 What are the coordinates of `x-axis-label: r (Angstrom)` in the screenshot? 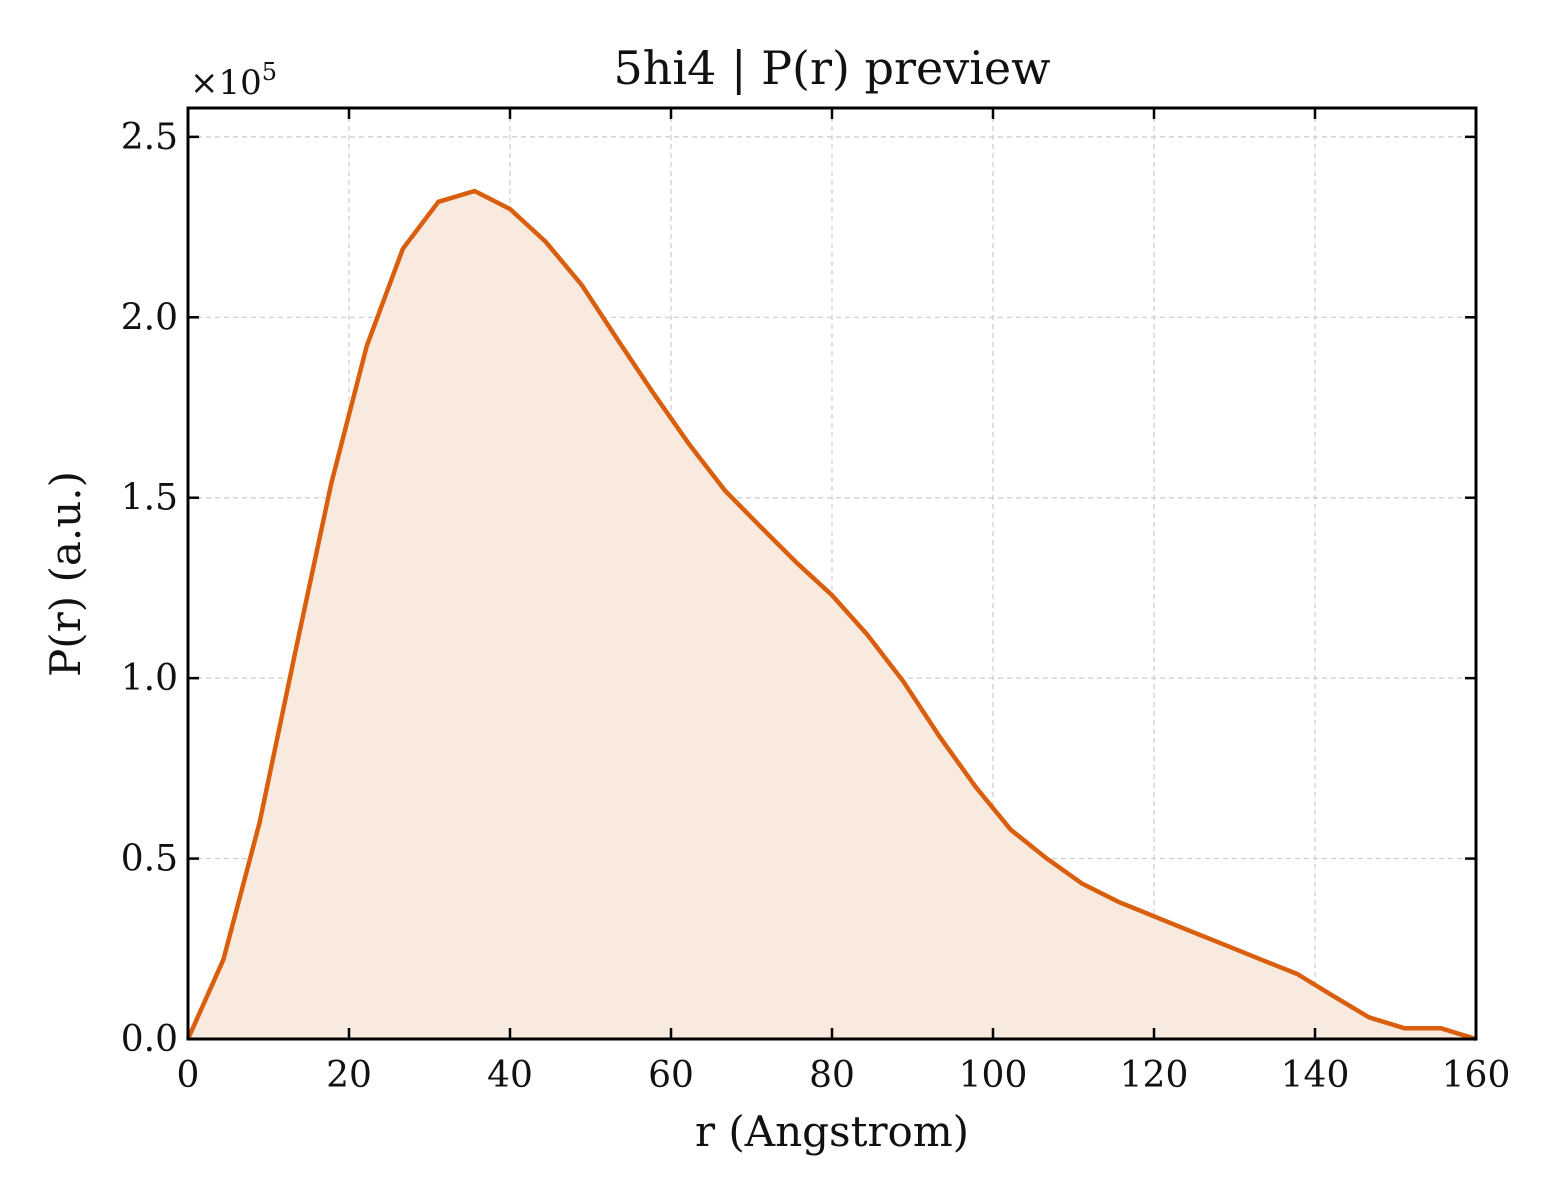 It's located at (832, 1131).